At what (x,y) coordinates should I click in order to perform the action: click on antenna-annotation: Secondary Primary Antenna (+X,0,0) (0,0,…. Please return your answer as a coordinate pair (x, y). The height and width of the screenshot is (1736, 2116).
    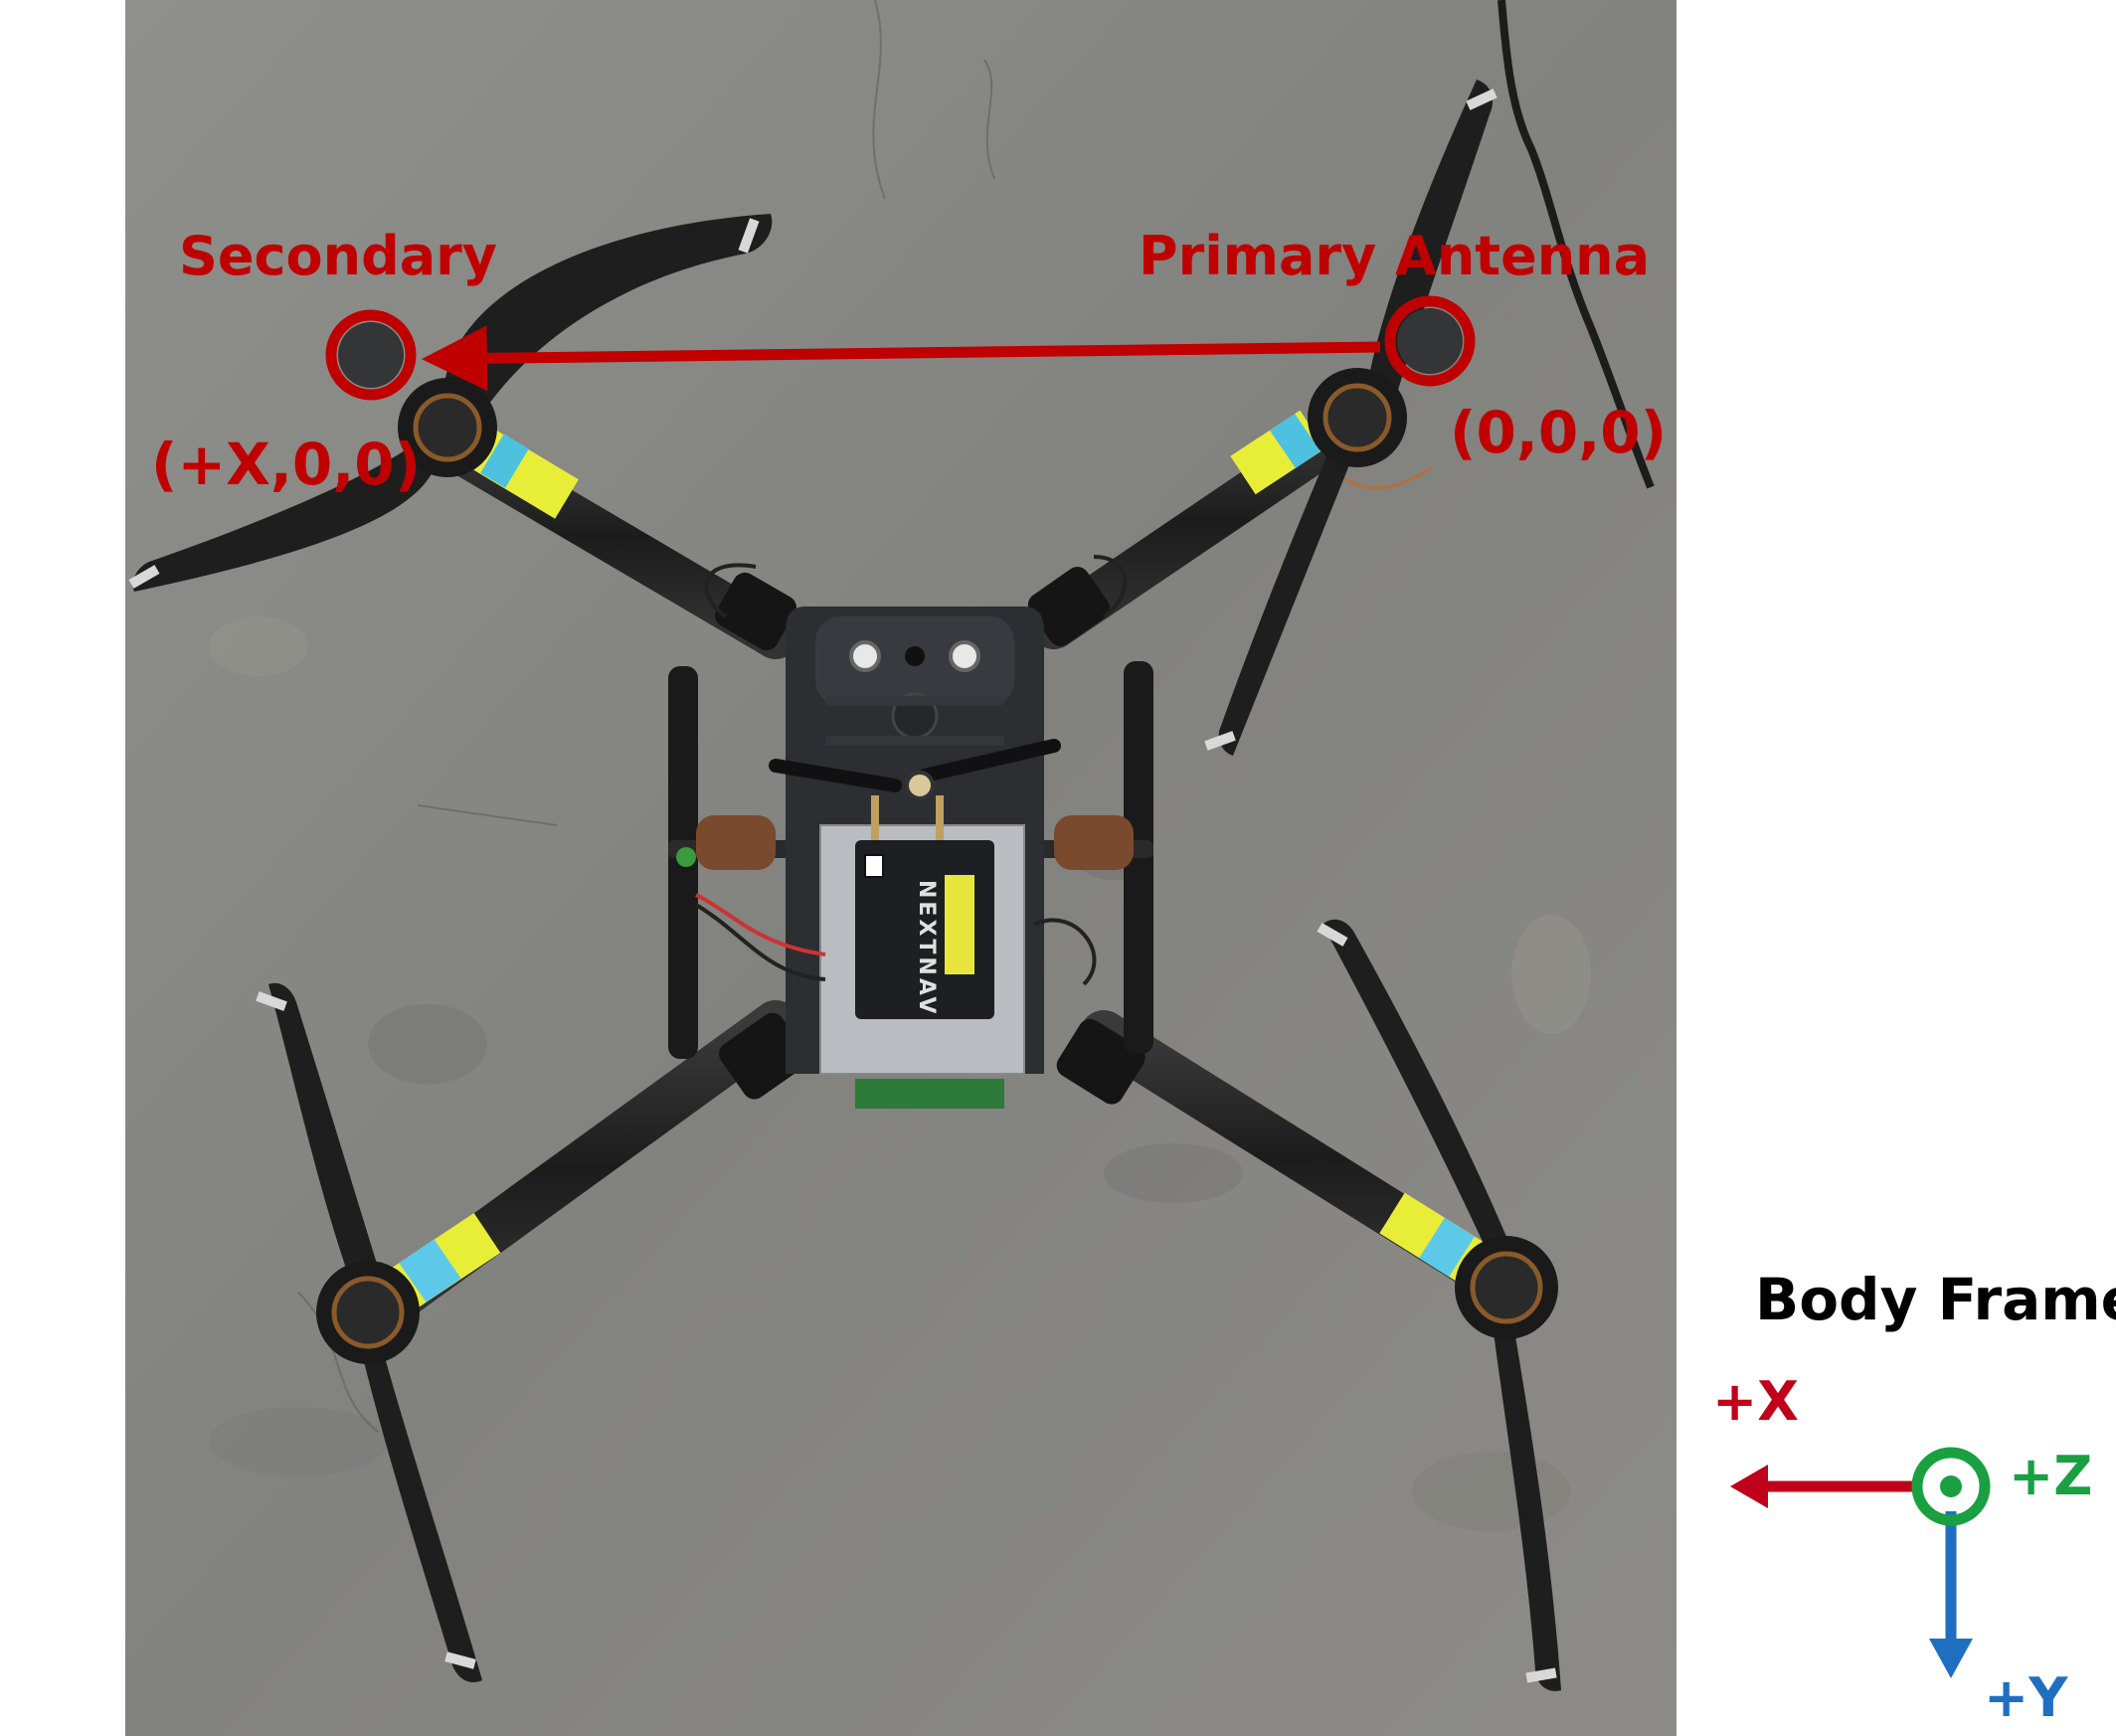
    Looking at the image, I should click on (909, 362).